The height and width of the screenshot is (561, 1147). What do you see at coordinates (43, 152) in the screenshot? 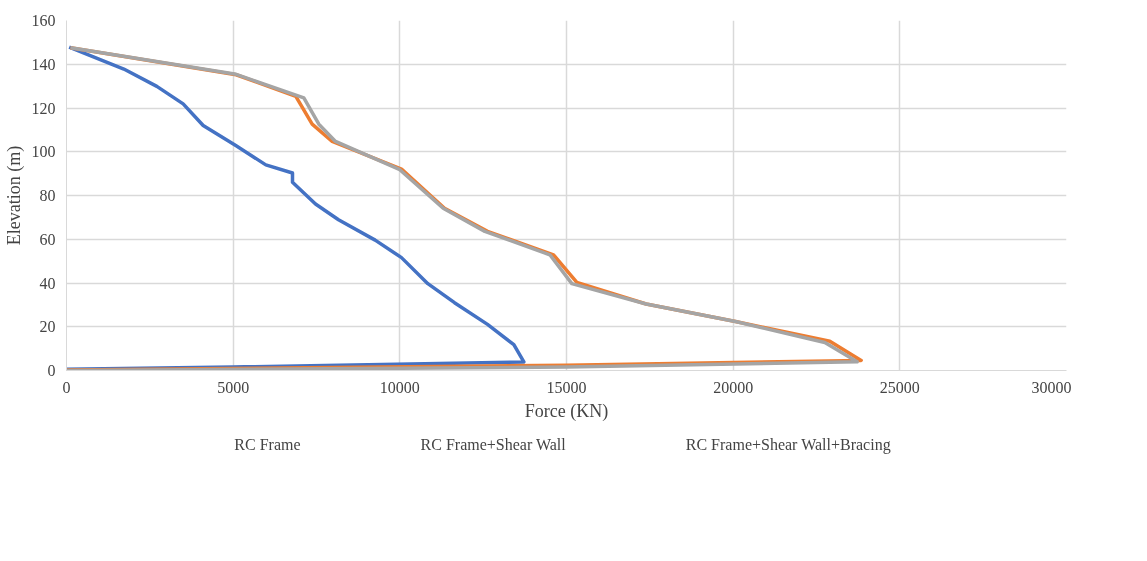
I see `y-tick-label: 100` at bounding box center [43, 152].